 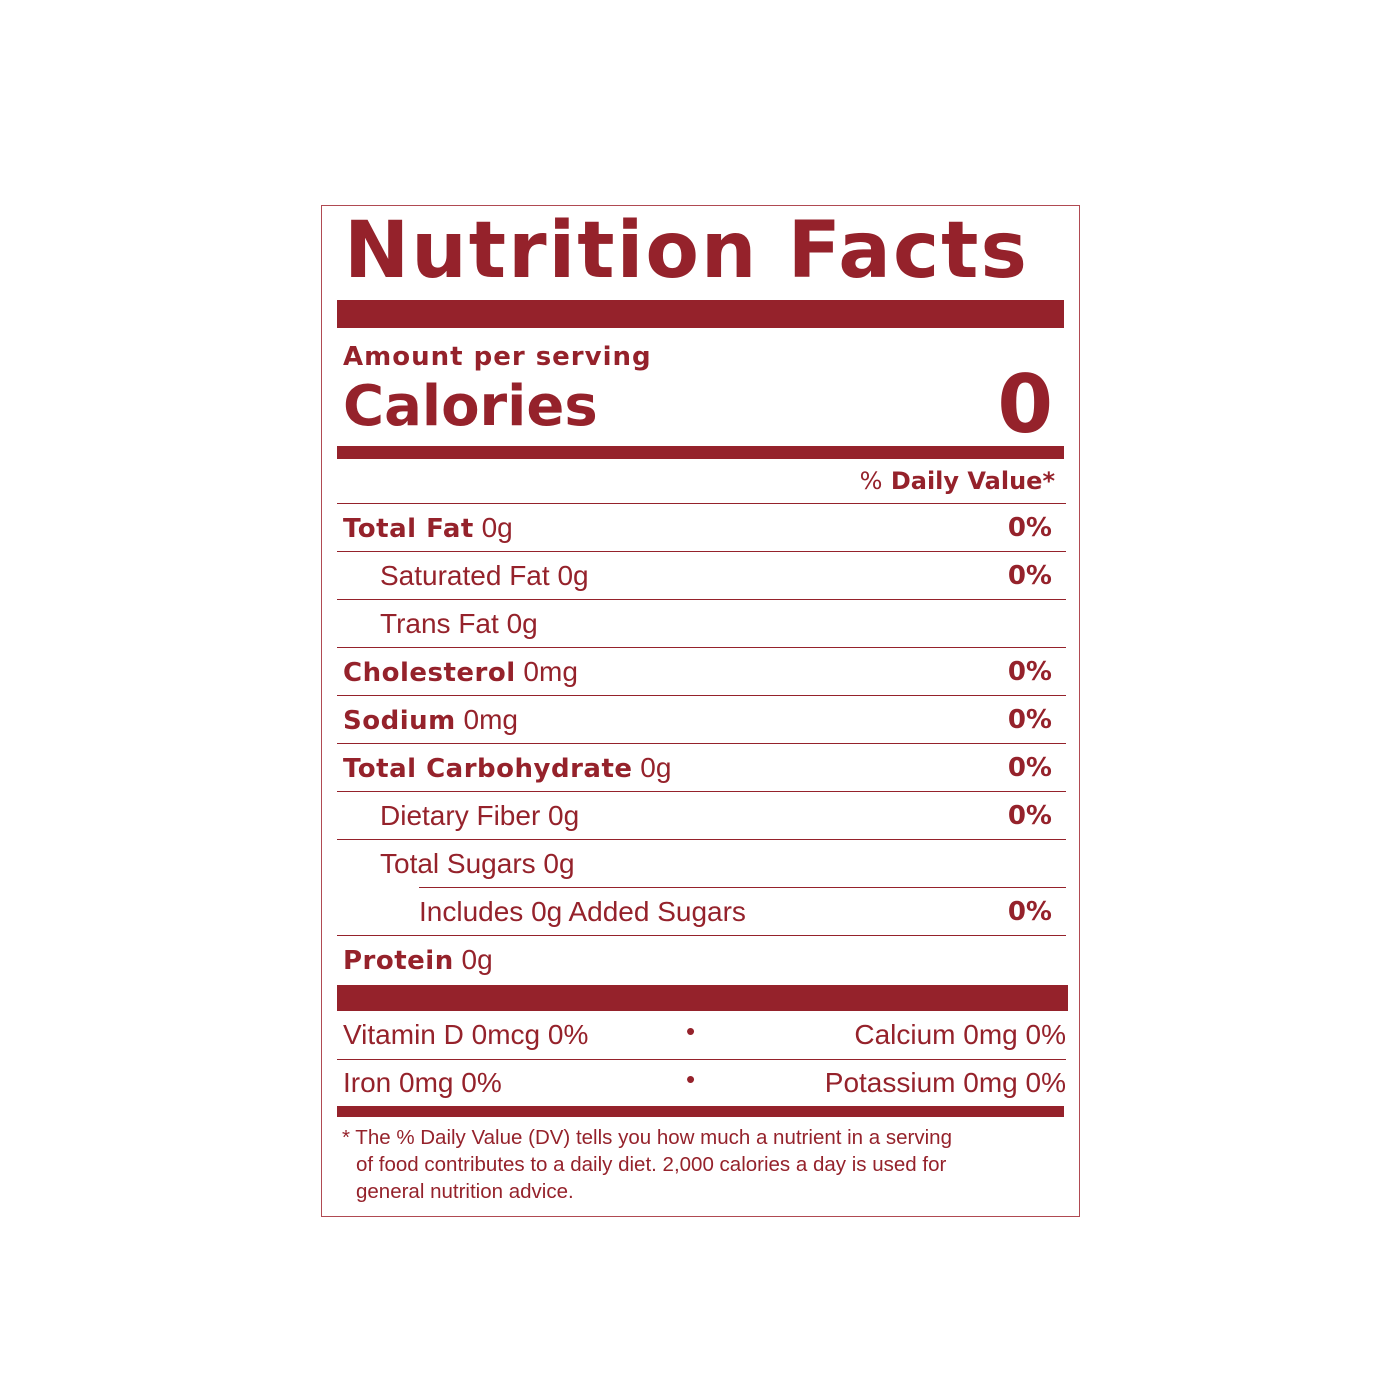 I want to click on nutrient-name: Total Fat, so click(x=408, y=528).